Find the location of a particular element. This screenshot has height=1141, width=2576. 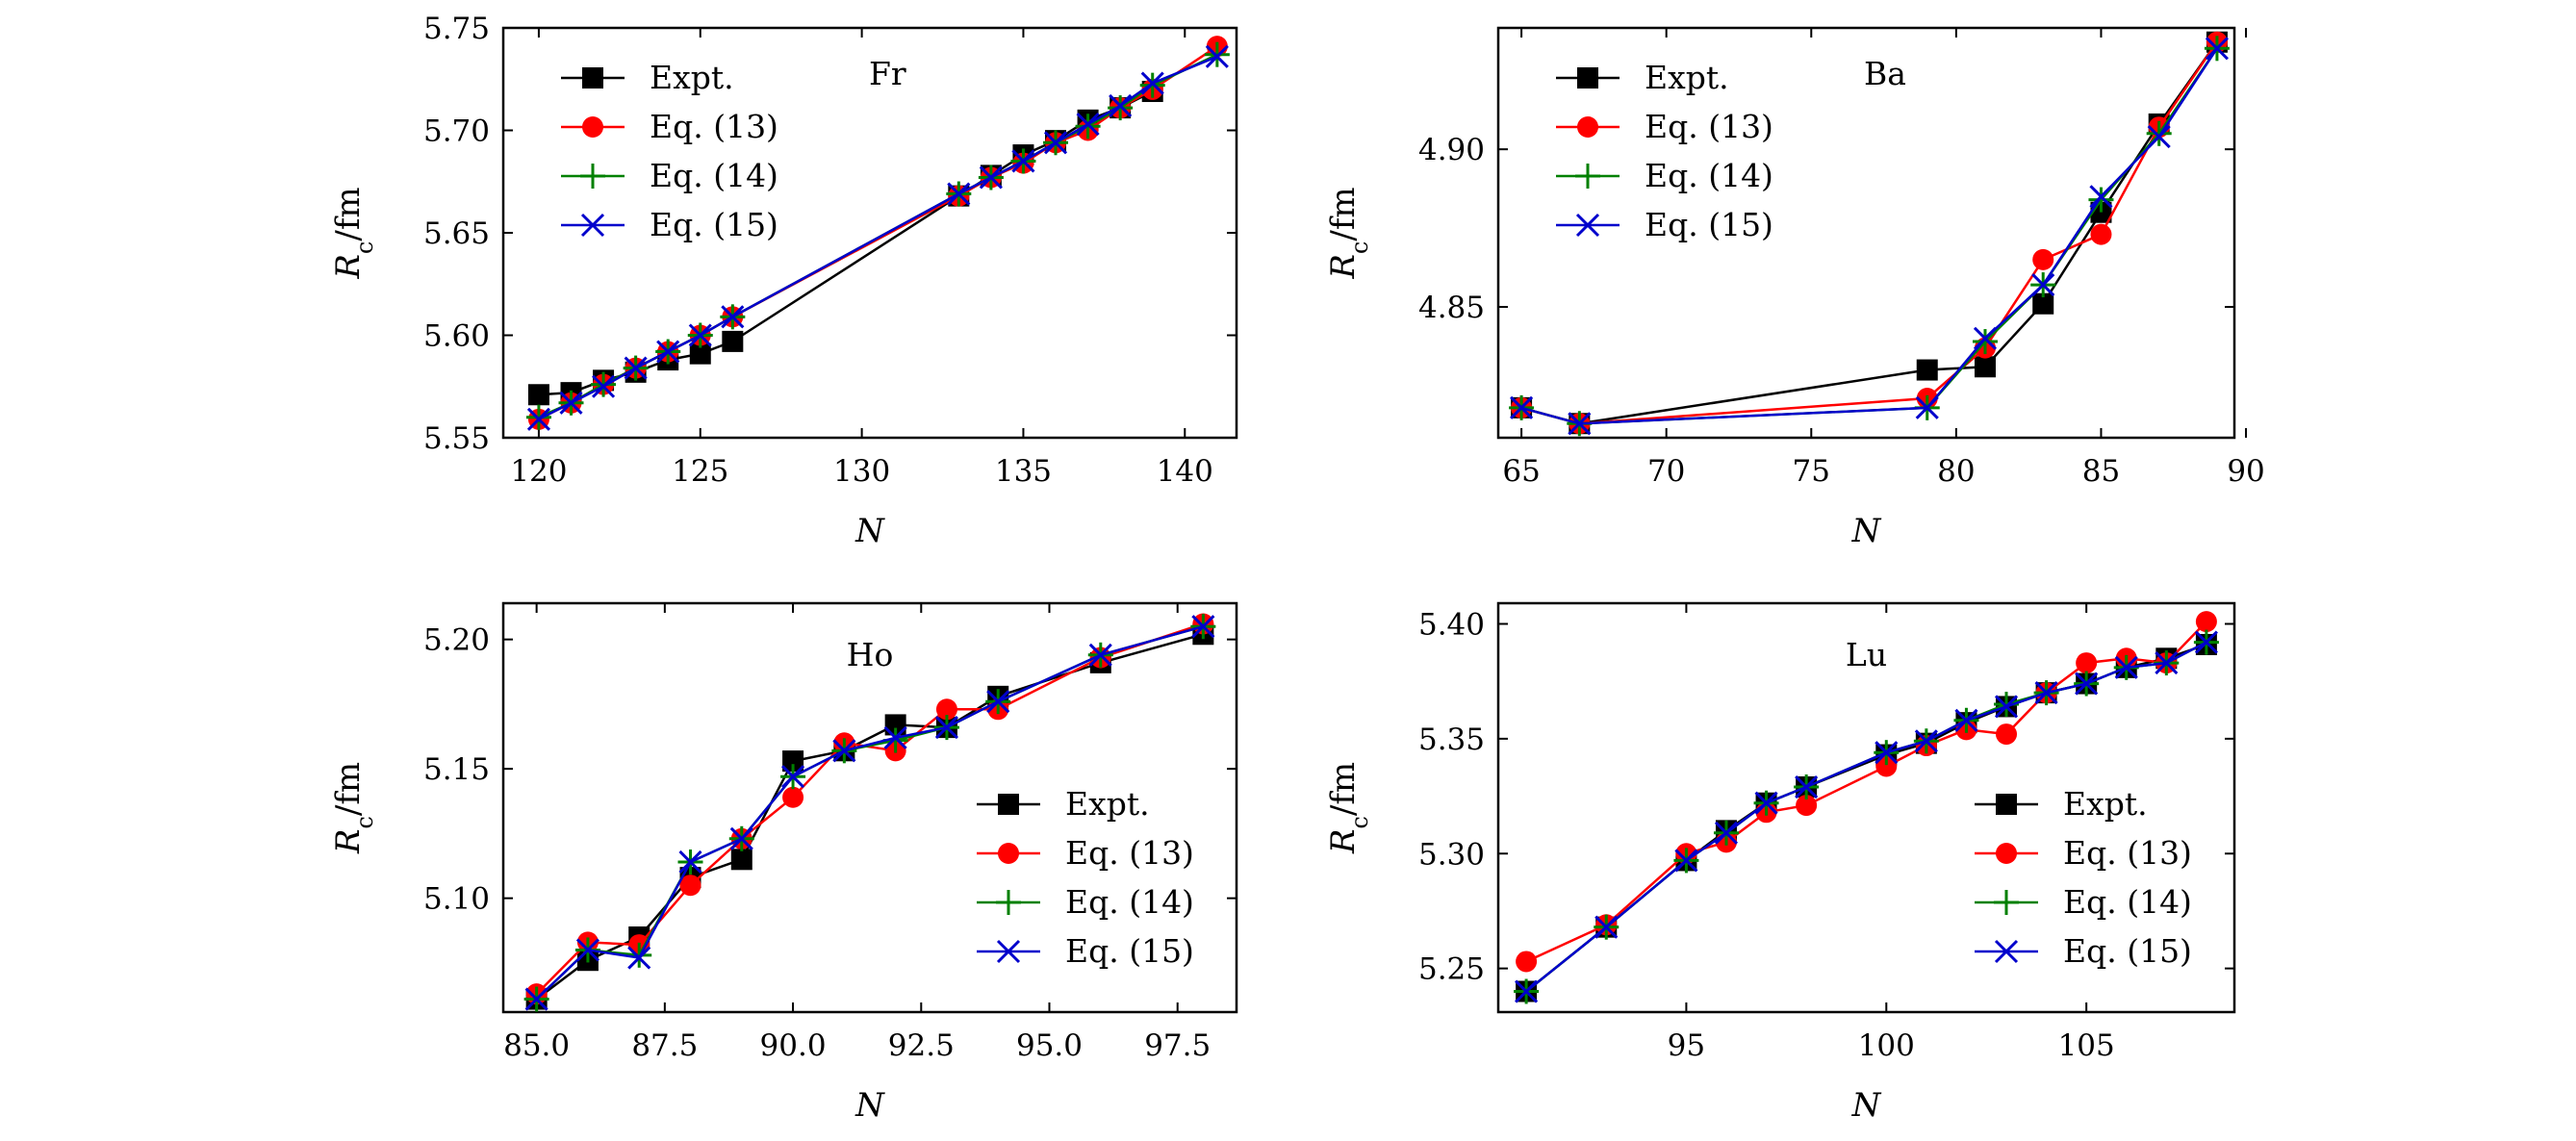

y-tick-label: 5.40 is located at coordinates (1451, 624).